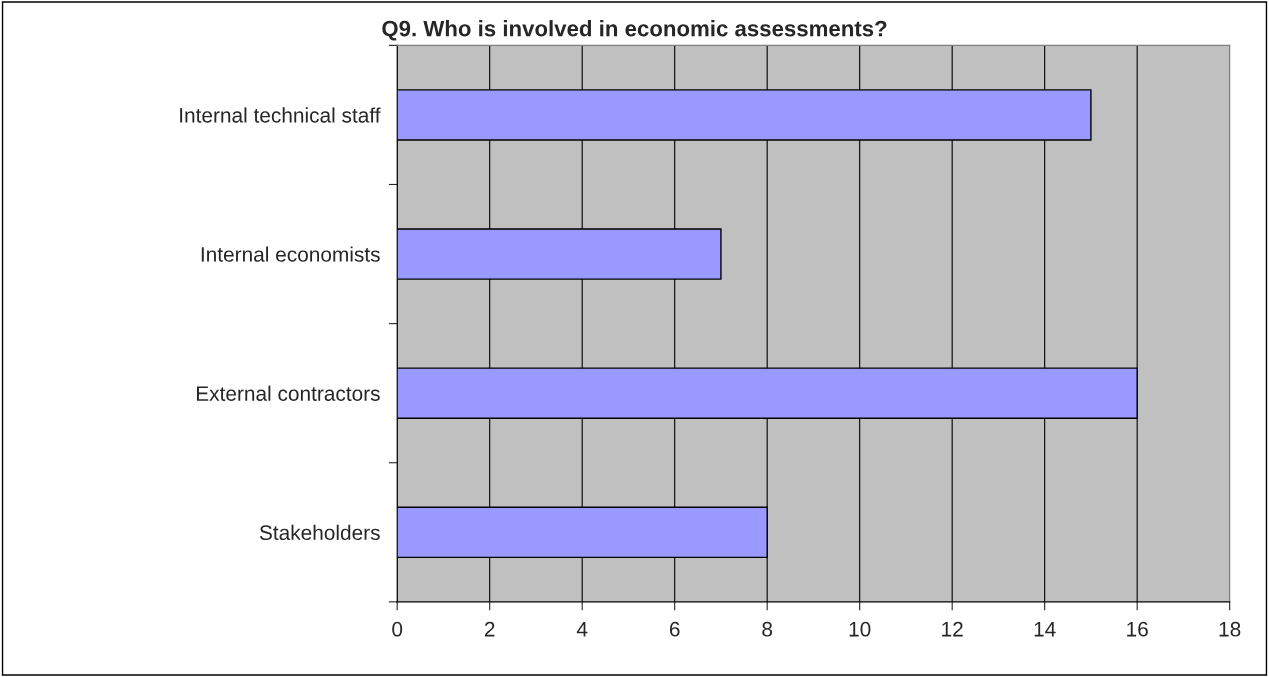 This screenshot has height=677, width=1269. I want to click on x-tick-label: 6, so click(674, 629).